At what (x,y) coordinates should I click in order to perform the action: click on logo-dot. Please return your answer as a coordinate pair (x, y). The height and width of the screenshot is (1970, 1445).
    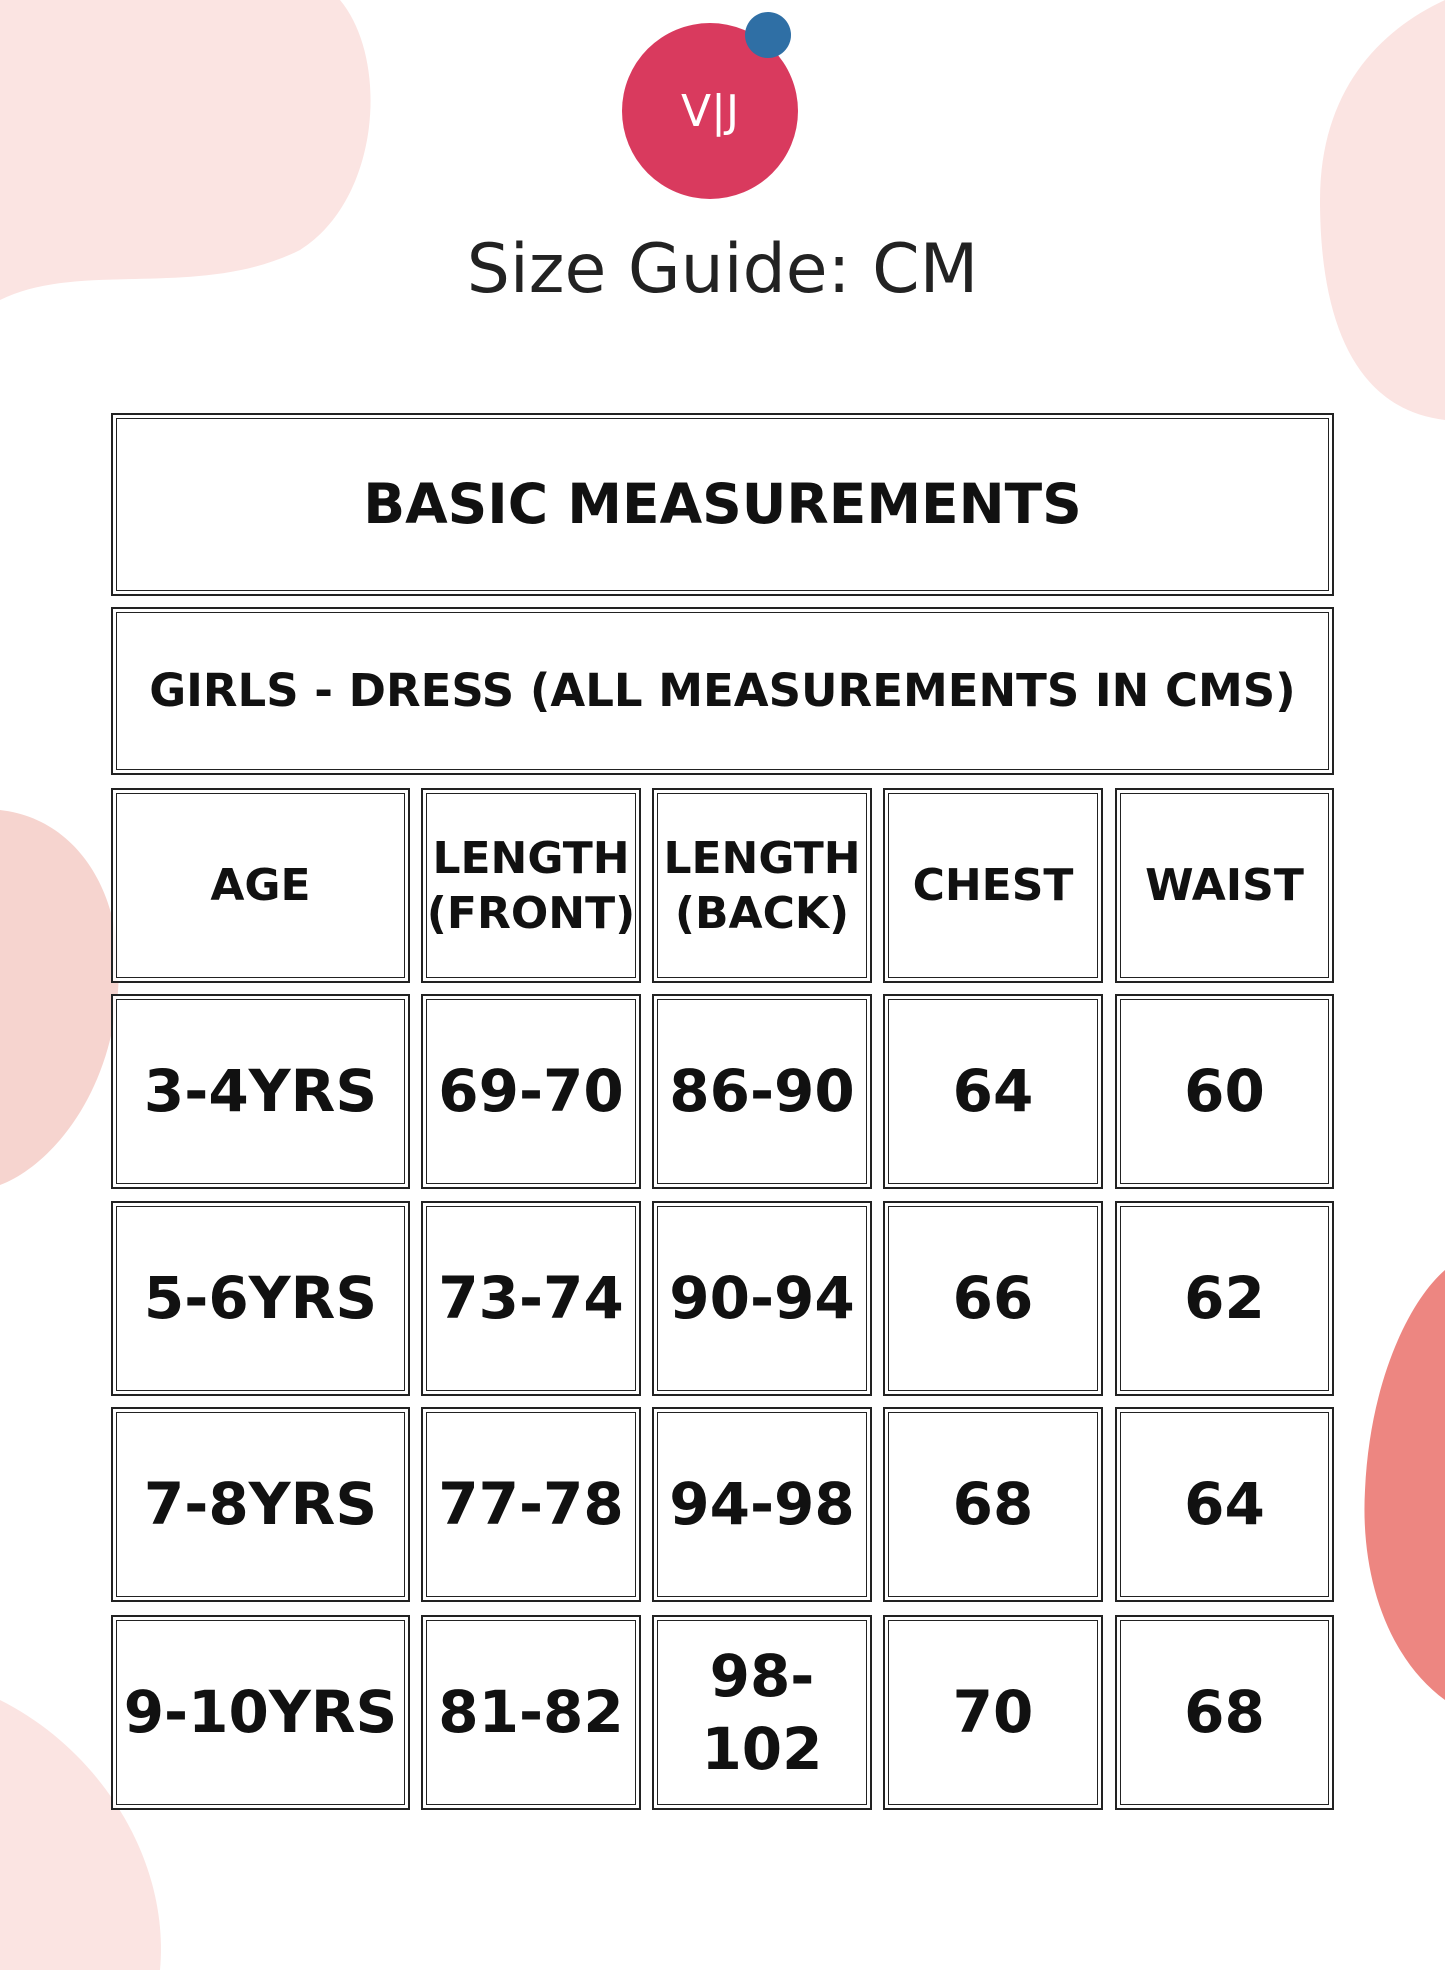
    Looking at the image, I should click on (768, 35).